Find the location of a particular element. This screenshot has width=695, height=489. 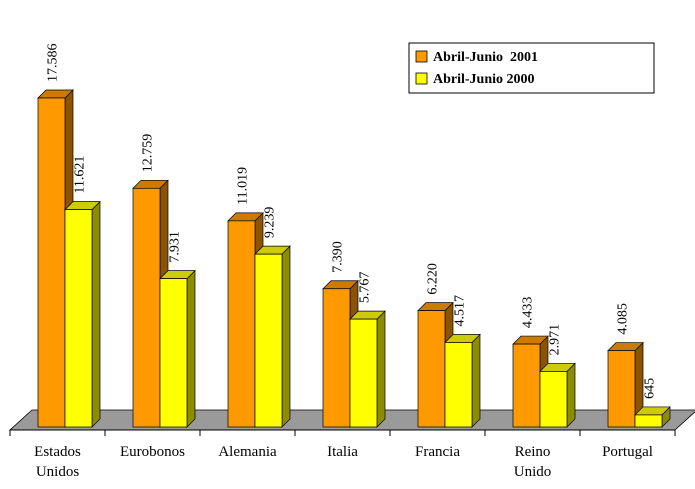

data-label-2000-6: 645 is located at coordinates (650, 388).